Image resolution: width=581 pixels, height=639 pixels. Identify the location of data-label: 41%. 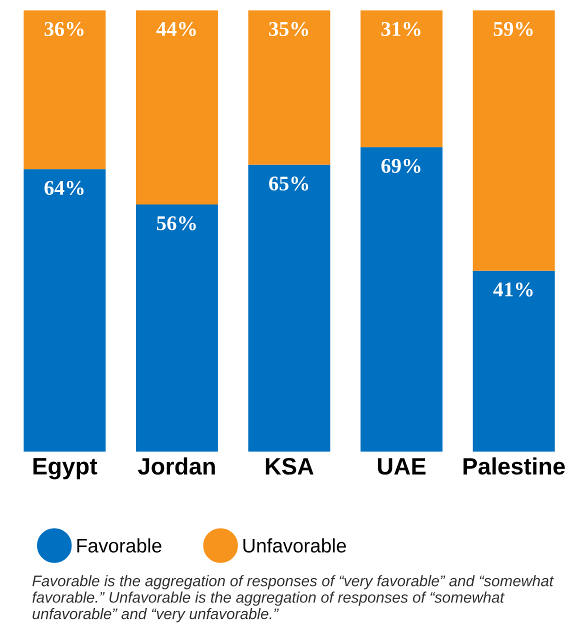
(513, 289).